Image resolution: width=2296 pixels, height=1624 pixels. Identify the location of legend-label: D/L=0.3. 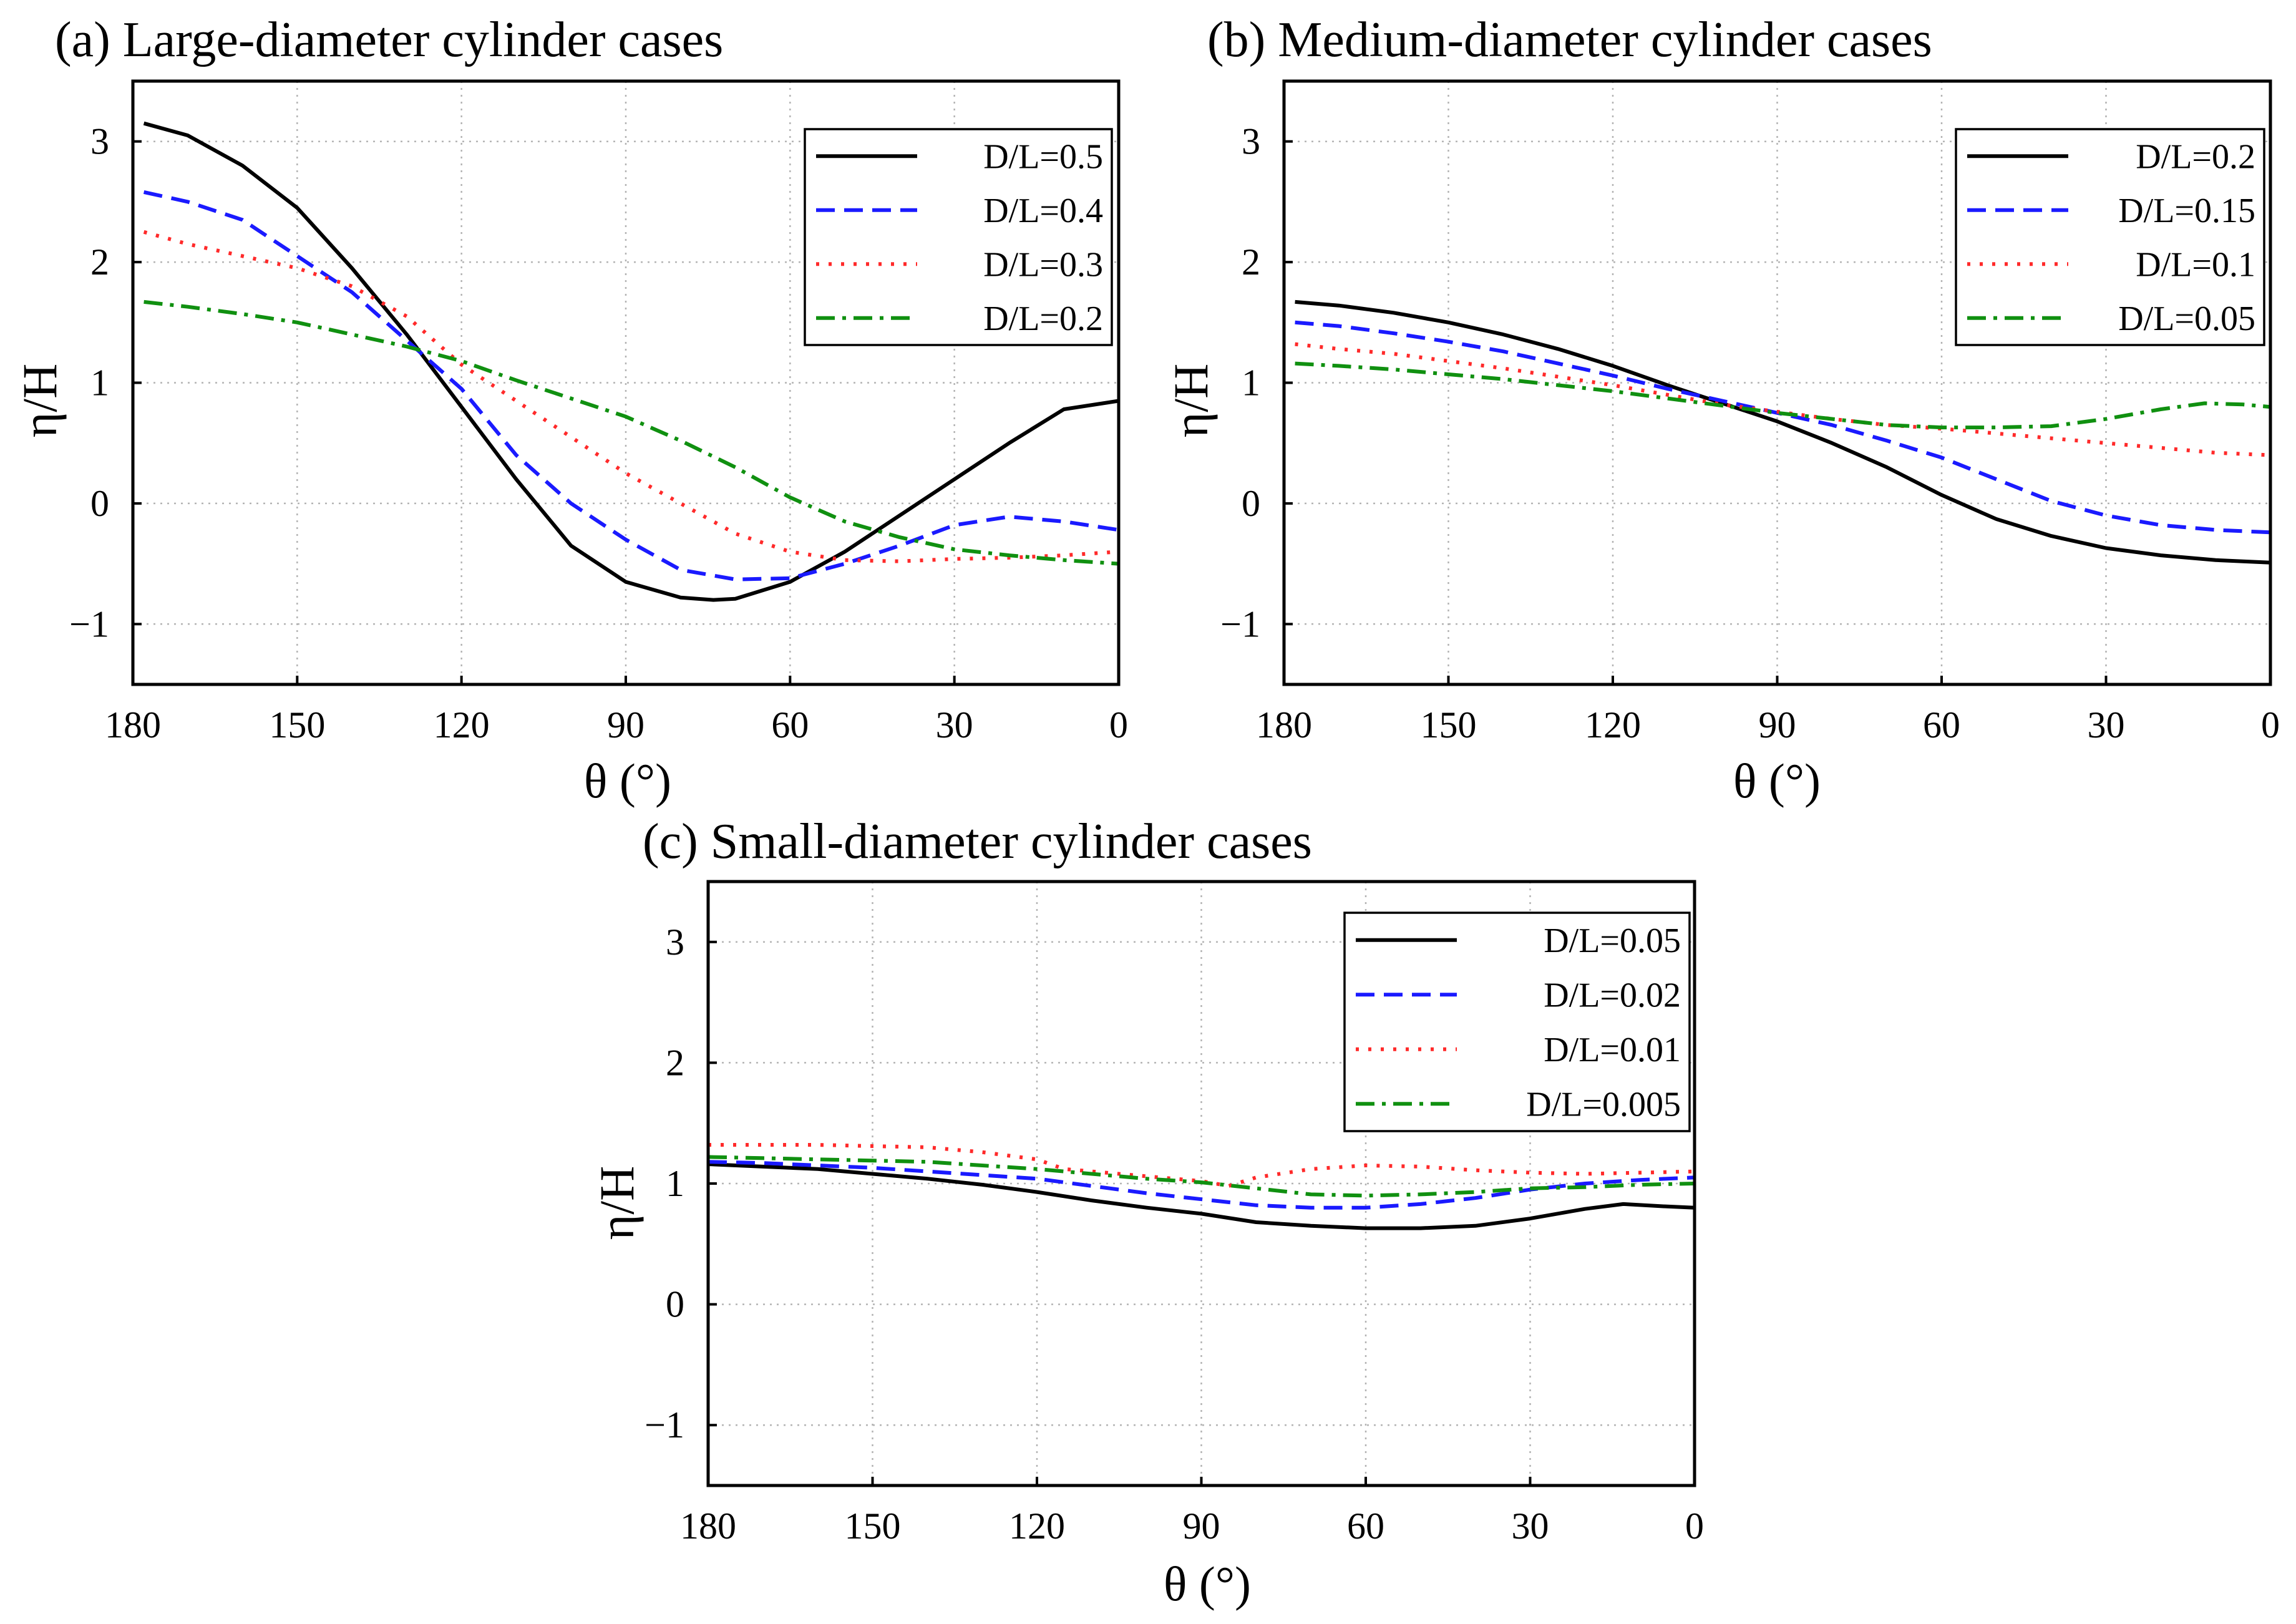
(1043, 264).